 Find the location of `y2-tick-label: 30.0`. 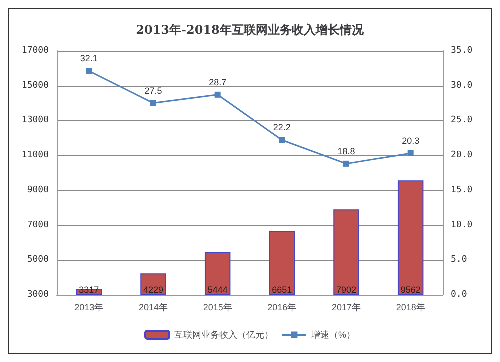

y2-tick-label: 30.0 is located at coordinates (462, 85).